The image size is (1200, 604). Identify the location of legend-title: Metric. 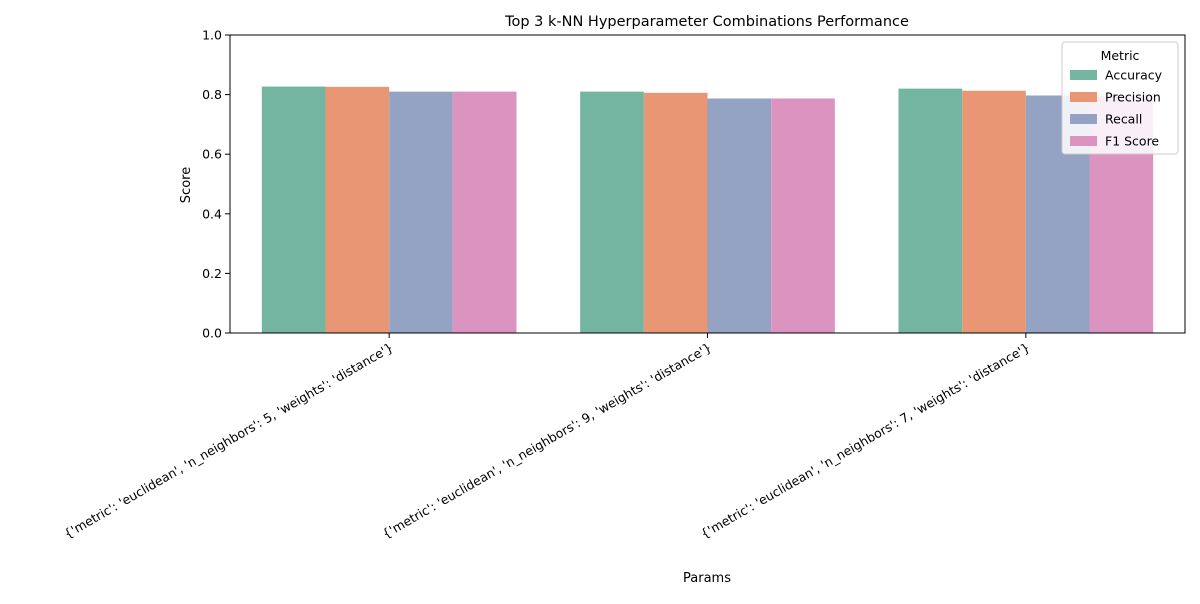
(1120, 55).